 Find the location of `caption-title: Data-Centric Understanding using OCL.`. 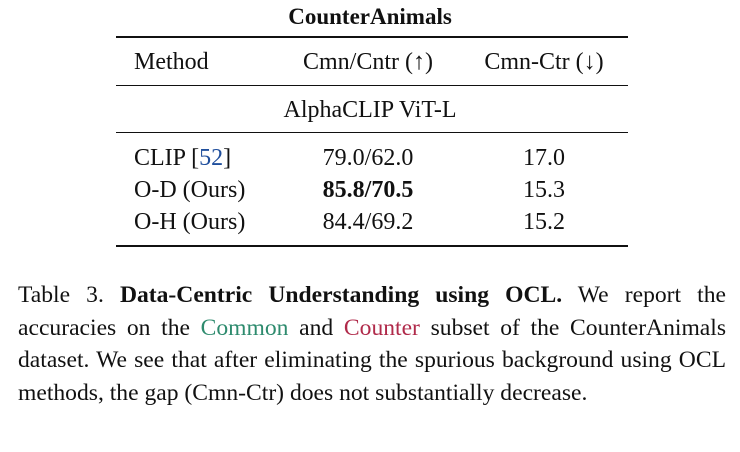

caption-title: Data-Centric Understanding using OCL. is located at coordinates (341, 295).